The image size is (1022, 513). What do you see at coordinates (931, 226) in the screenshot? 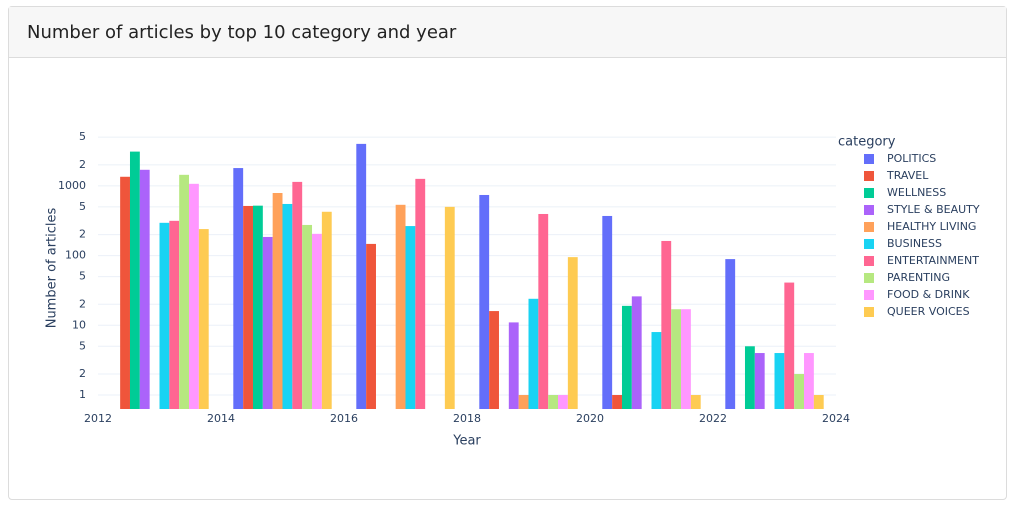
I see `legend-label: HEALTHY LIVING` at bounding box center [931, 226].